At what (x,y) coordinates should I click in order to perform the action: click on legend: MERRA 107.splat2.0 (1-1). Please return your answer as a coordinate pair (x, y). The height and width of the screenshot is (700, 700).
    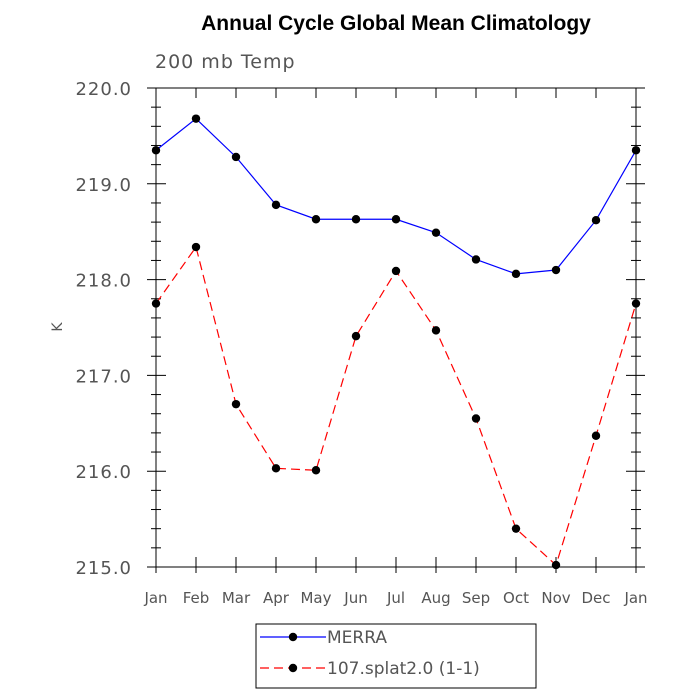
    Looking at the image, I should click on (396, 656).